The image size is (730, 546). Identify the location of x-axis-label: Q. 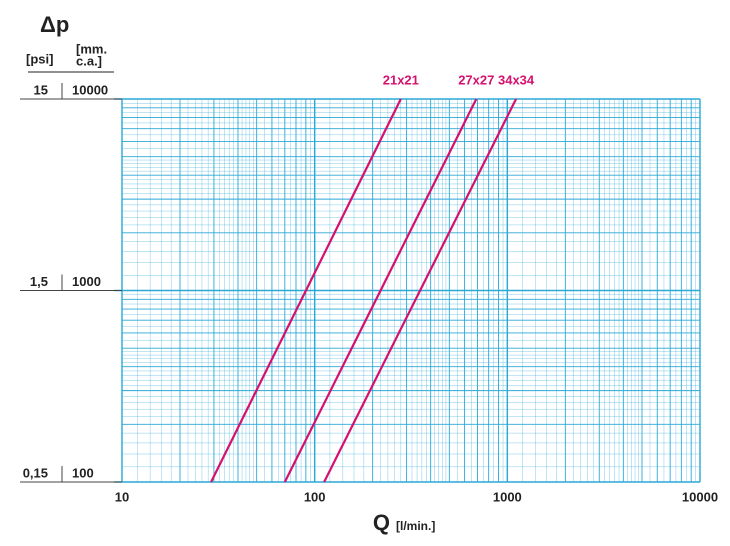
(381, 522).